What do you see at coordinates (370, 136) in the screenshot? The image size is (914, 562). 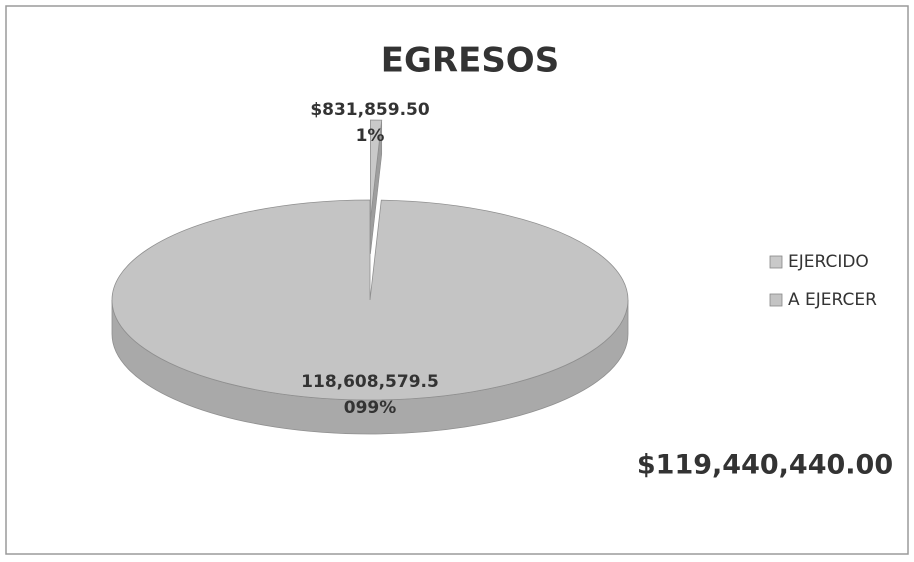 I see `percent-label: 1%` at bounding box center [370, 136].